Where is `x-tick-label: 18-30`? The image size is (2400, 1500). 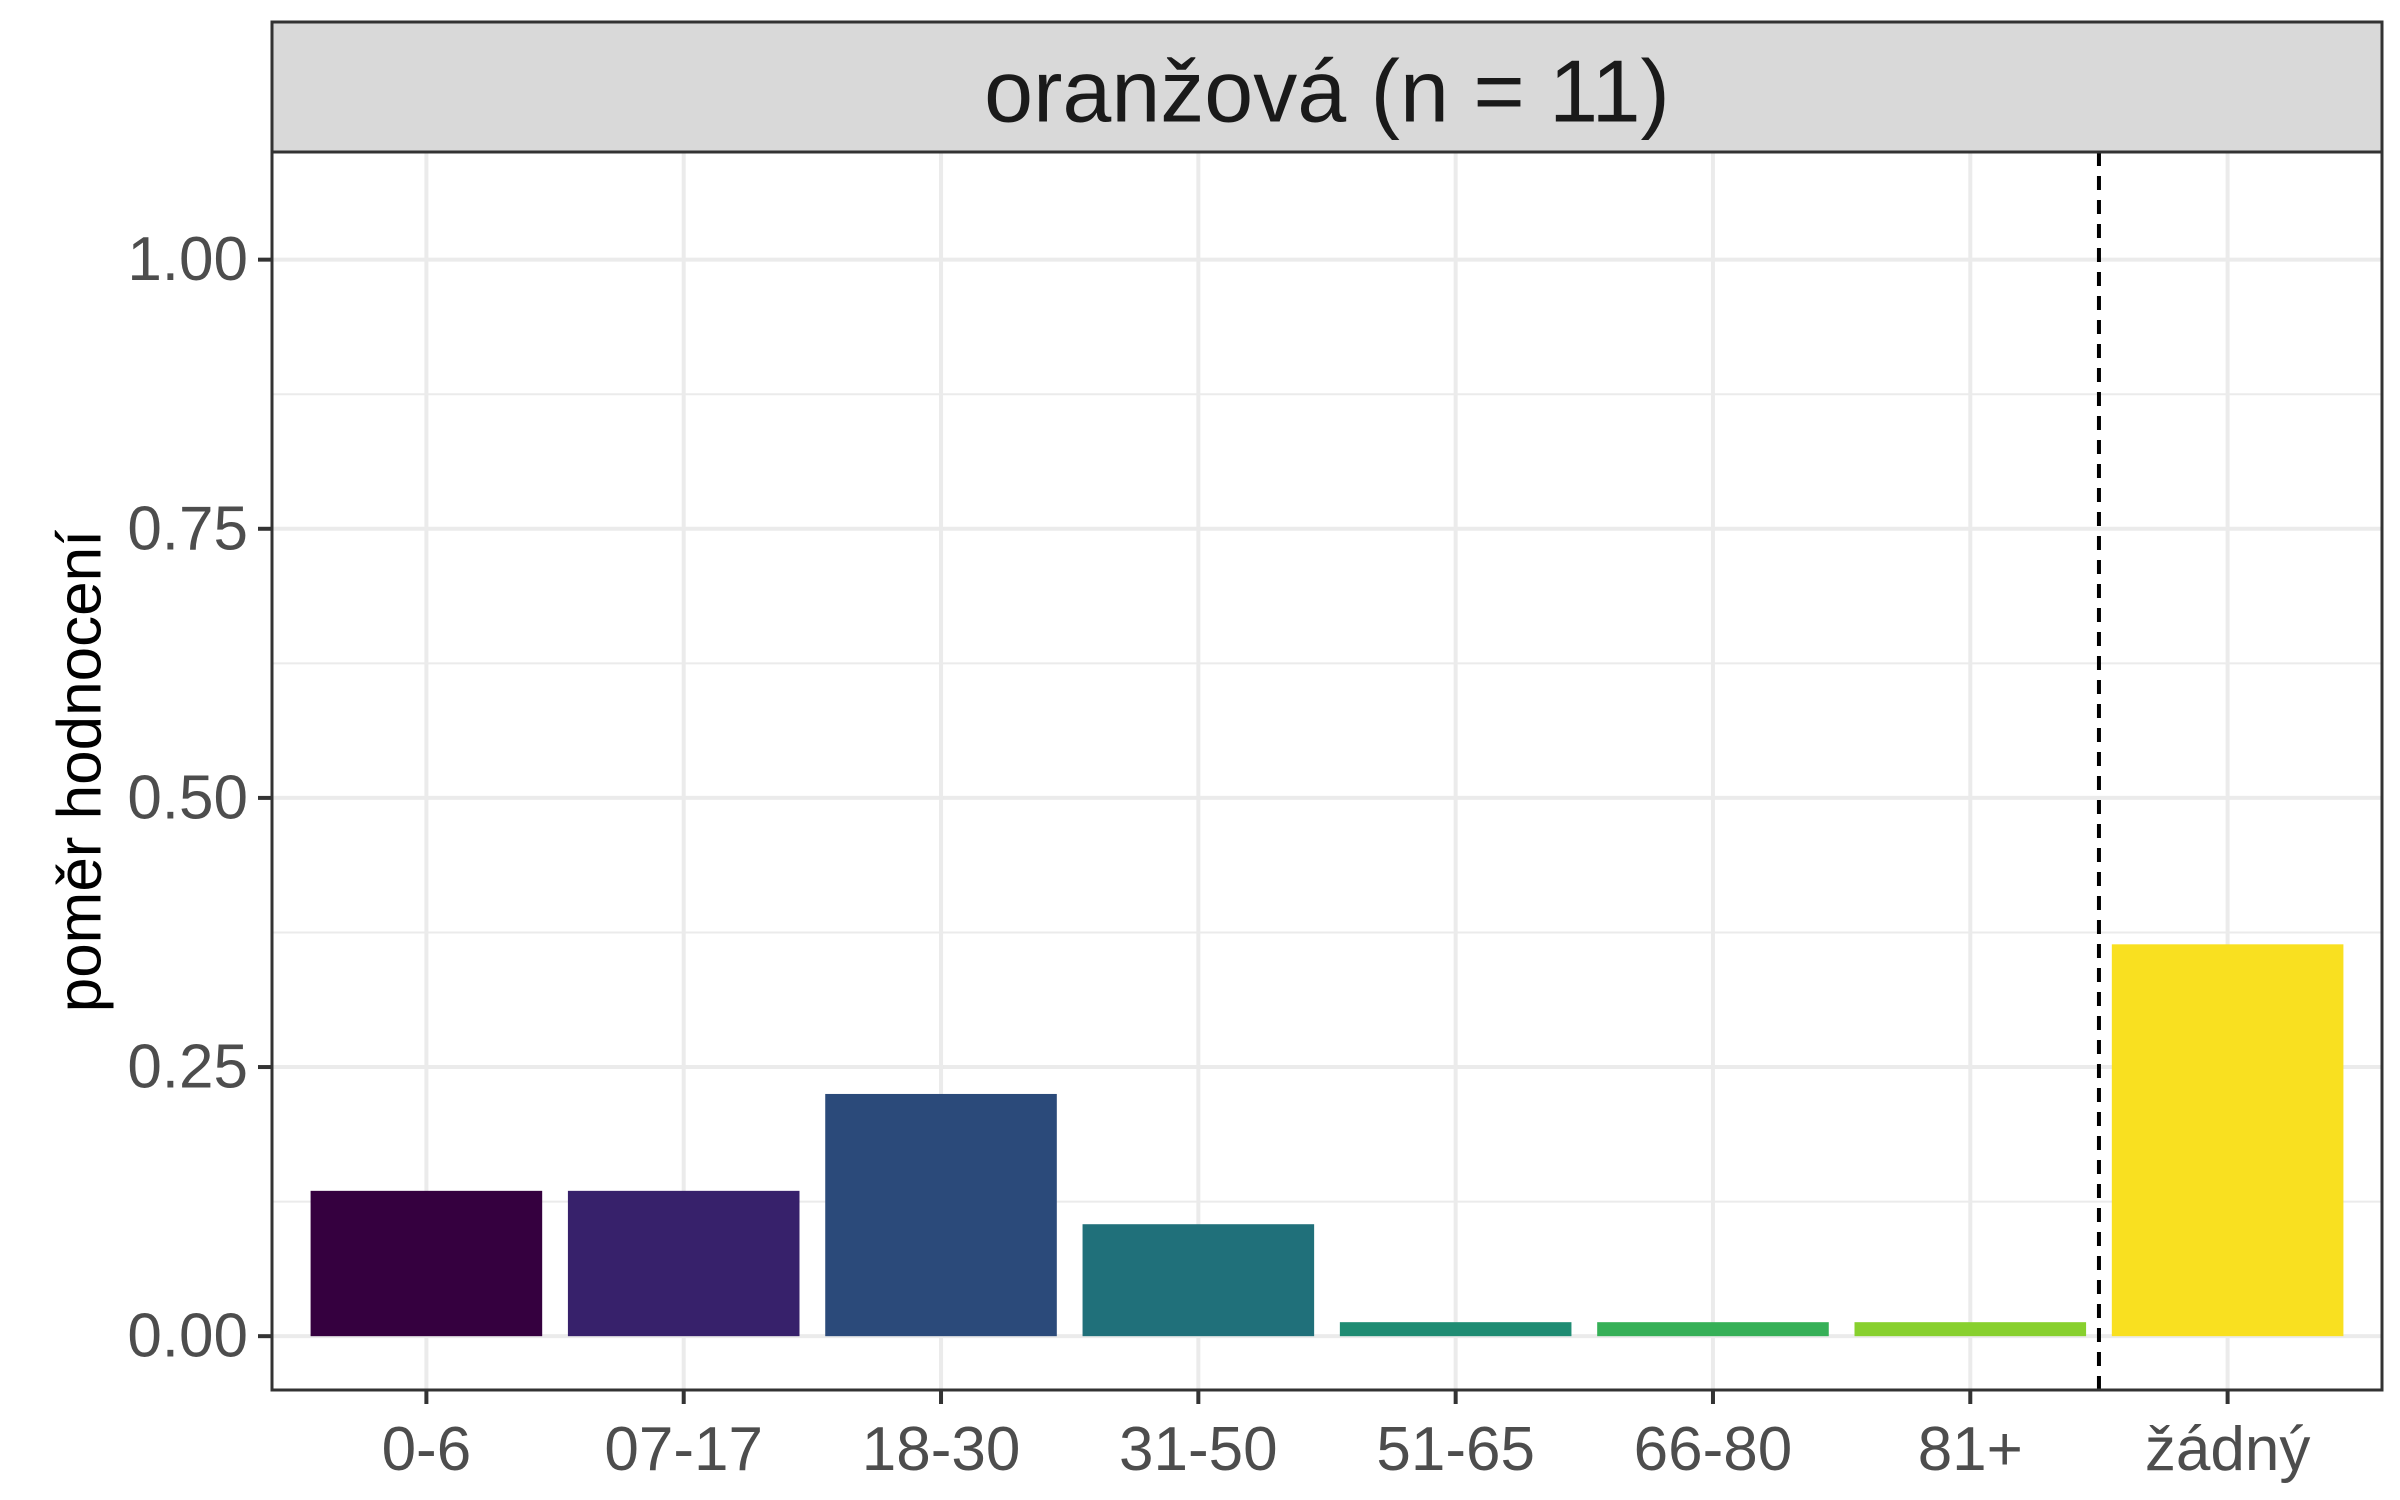 x-tick-label: 18-30 is located at coordinates (941, 1449).